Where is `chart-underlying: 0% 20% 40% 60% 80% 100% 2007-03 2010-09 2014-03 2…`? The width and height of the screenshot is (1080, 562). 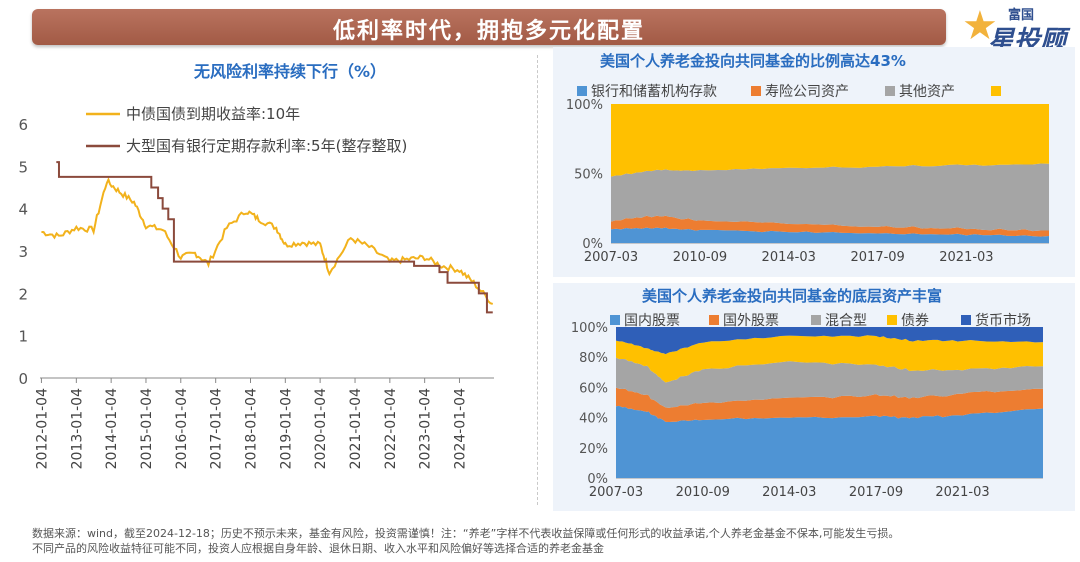 chart-underlying: 0% 20% 40% 60% 80% 100% 2007-03 2010-09 2014-03 2… is located at coordinates (807, 406).